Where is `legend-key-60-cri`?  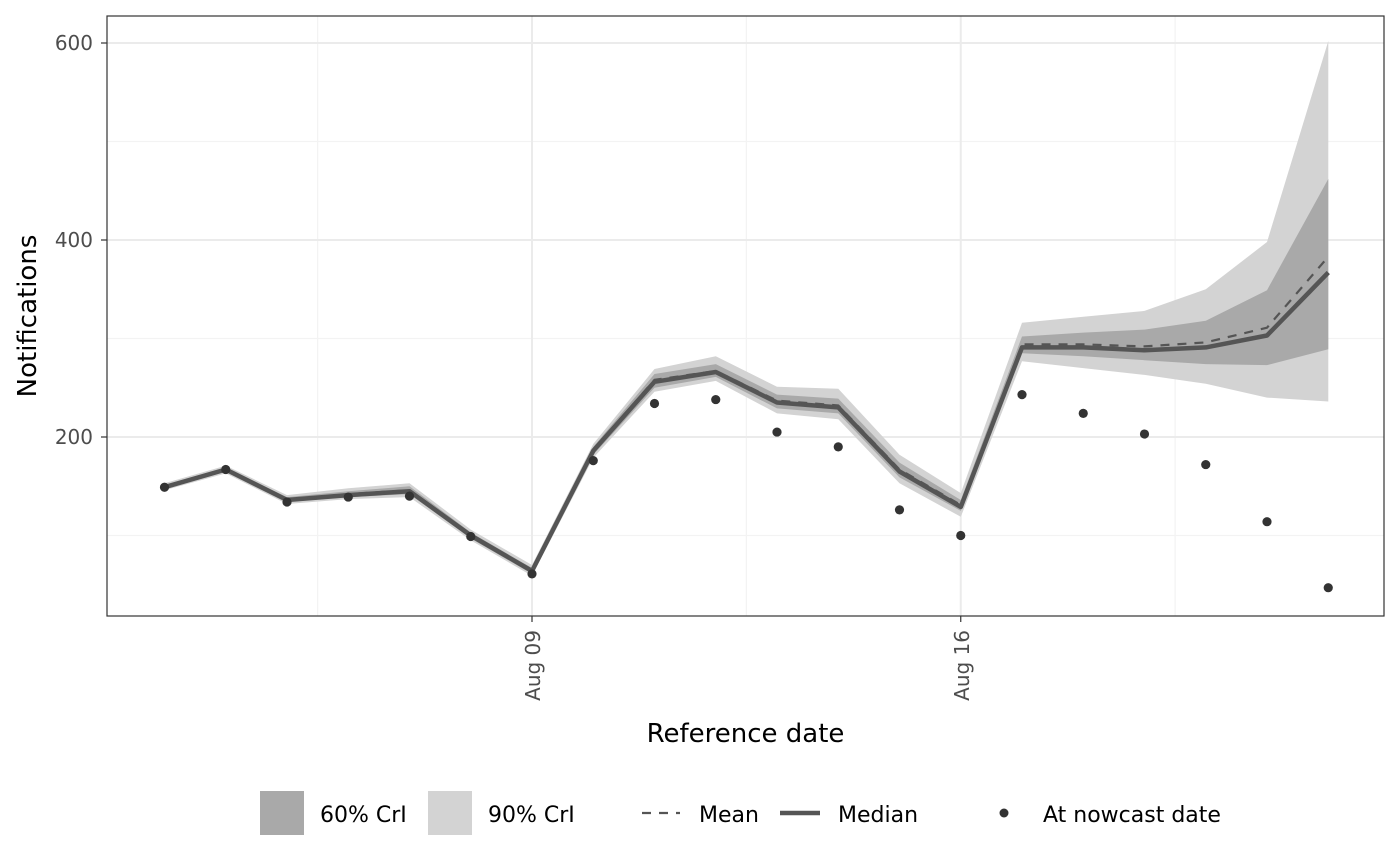 legend-key-60-cri is located at coordinates (282, 813).